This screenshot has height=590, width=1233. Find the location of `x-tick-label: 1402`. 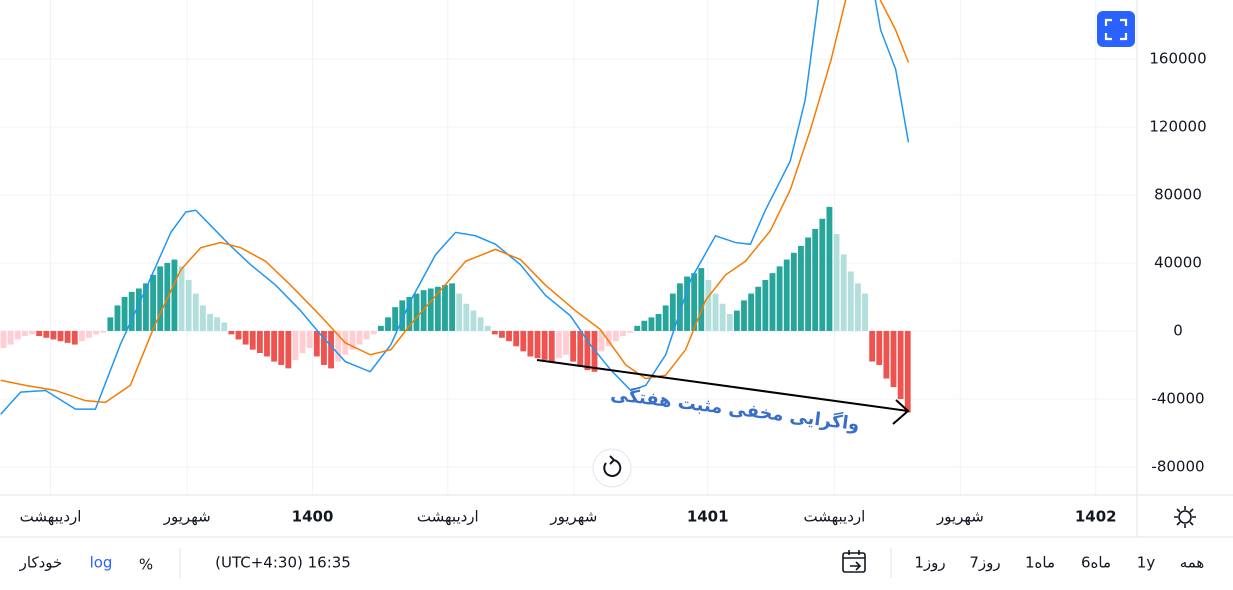

x-tick-label: 1402 is located at coordinates (1096, 517).